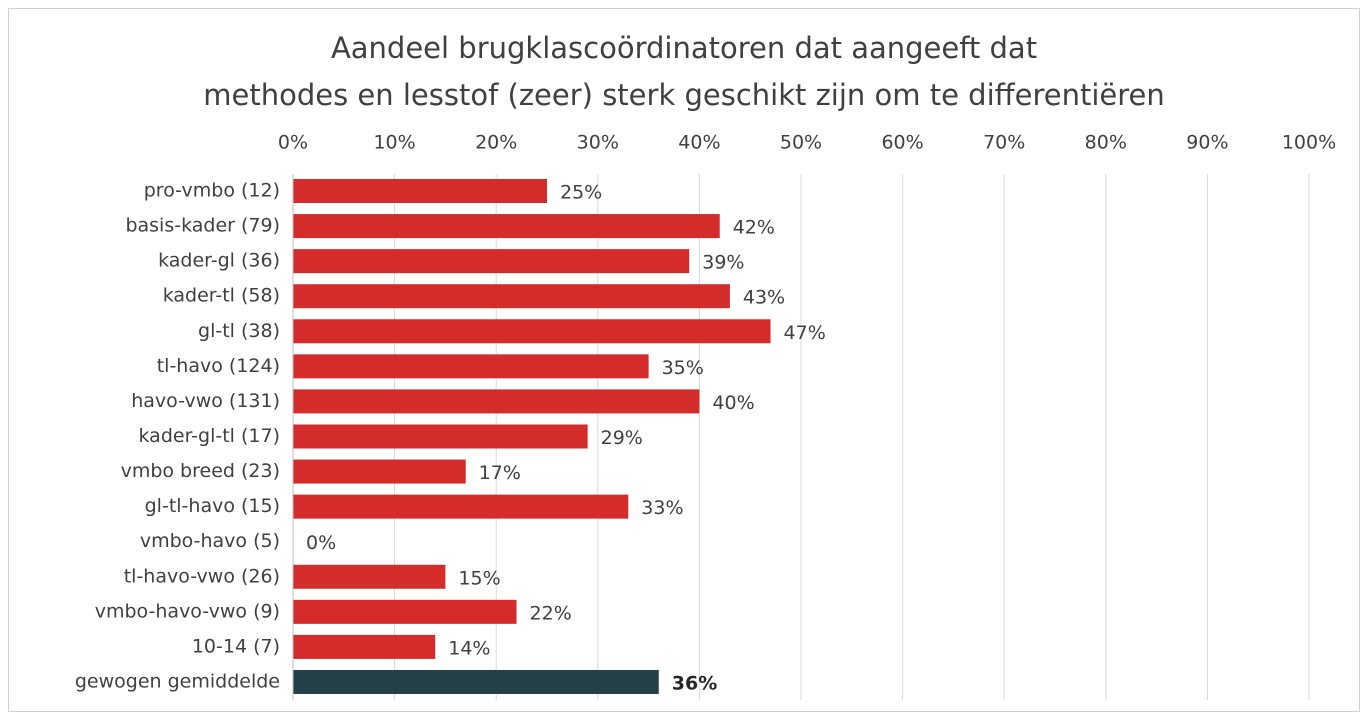  I want to click on y-tick-label: vmbo-havo (5), so click(210, 541).